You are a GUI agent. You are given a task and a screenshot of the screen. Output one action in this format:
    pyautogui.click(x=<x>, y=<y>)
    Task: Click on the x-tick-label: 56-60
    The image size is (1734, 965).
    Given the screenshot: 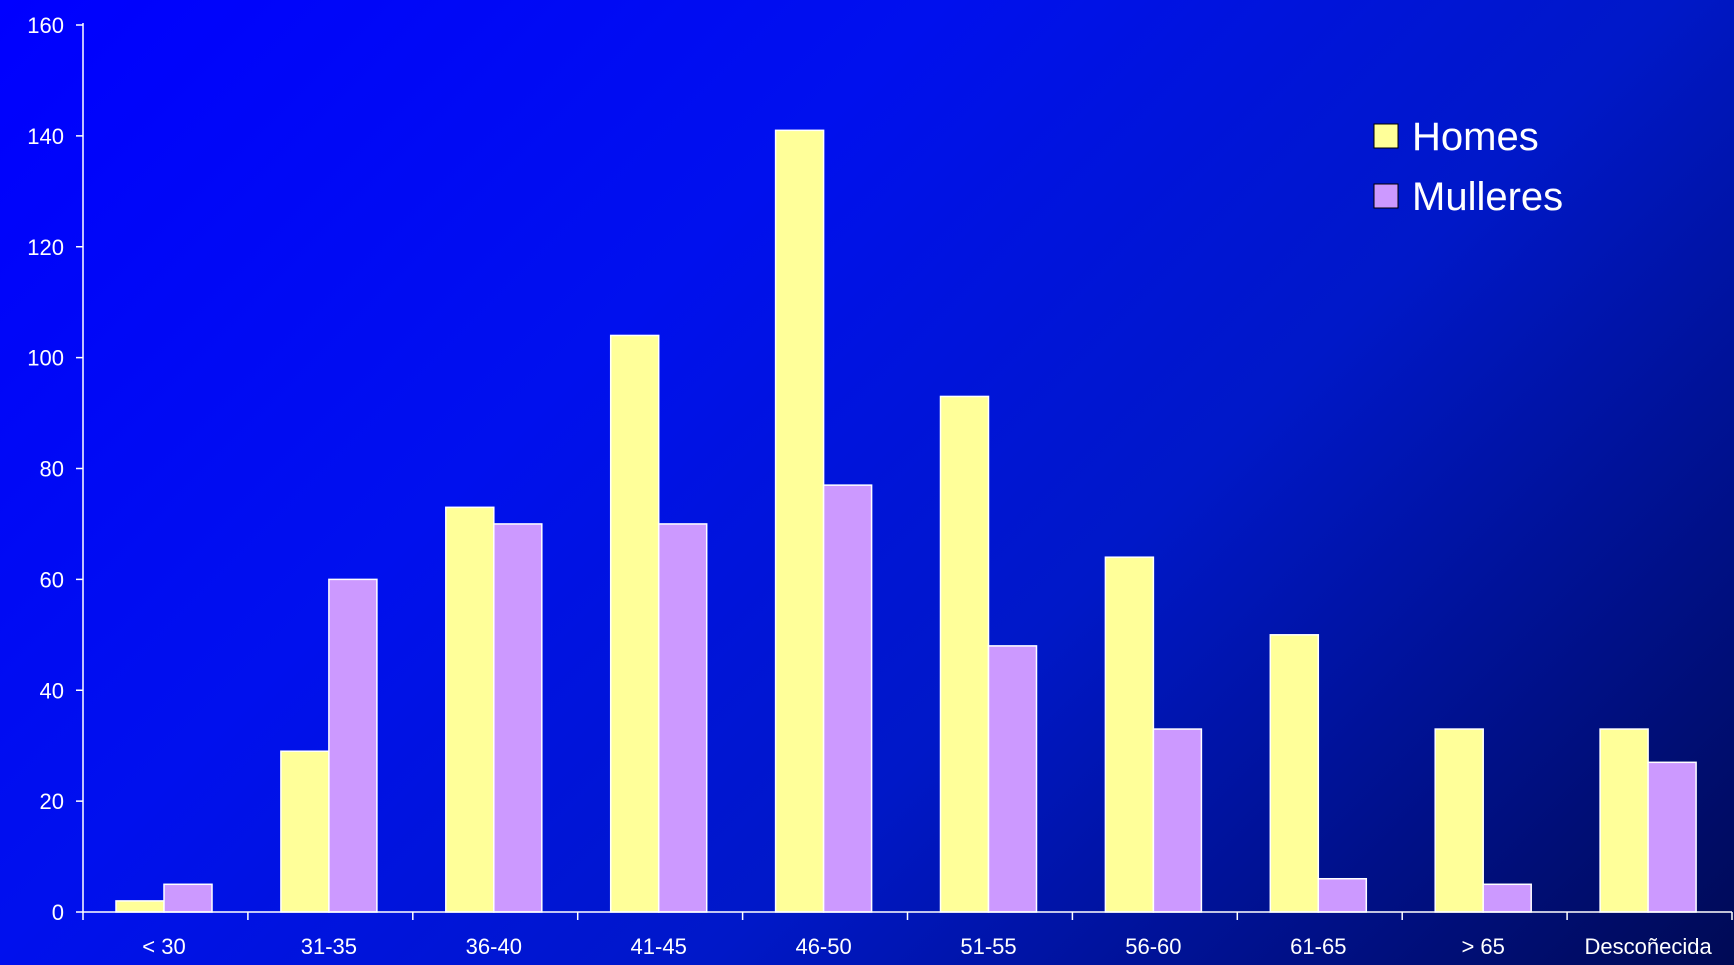 What is the action you would take?
    pyautogui.click(x=1153, y=946)
    